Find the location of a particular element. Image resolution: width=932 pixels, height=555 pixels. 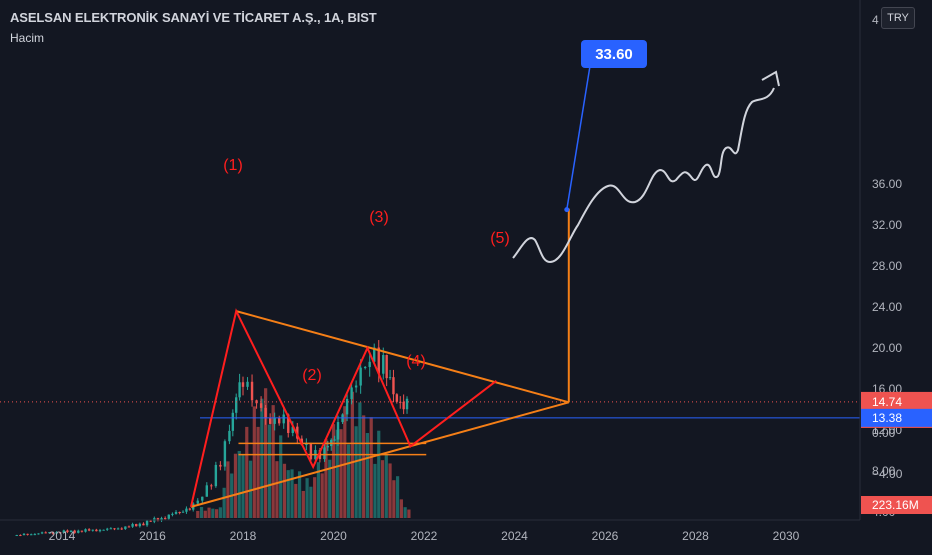

y-tick-label: 20.00 is located at coordinates (887, 348).